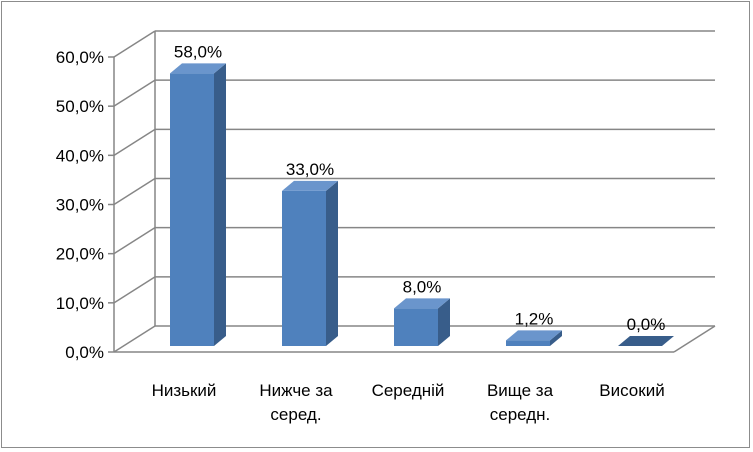 The width and height of the screenshot is (753, 452). I want to click on category-label-line: серед., so click(295, 414).